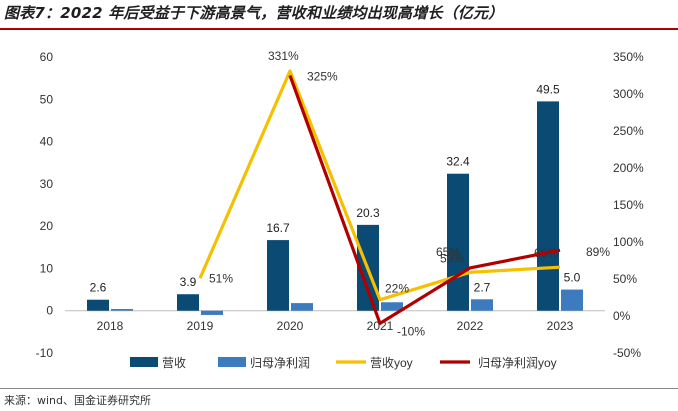 This screenshot has height=411, width=678. What do you see at coordinates (448, 252) in the screenshot?
I see `net-profit-yoy-line-label: 65%` at bounding box center [448, 252].